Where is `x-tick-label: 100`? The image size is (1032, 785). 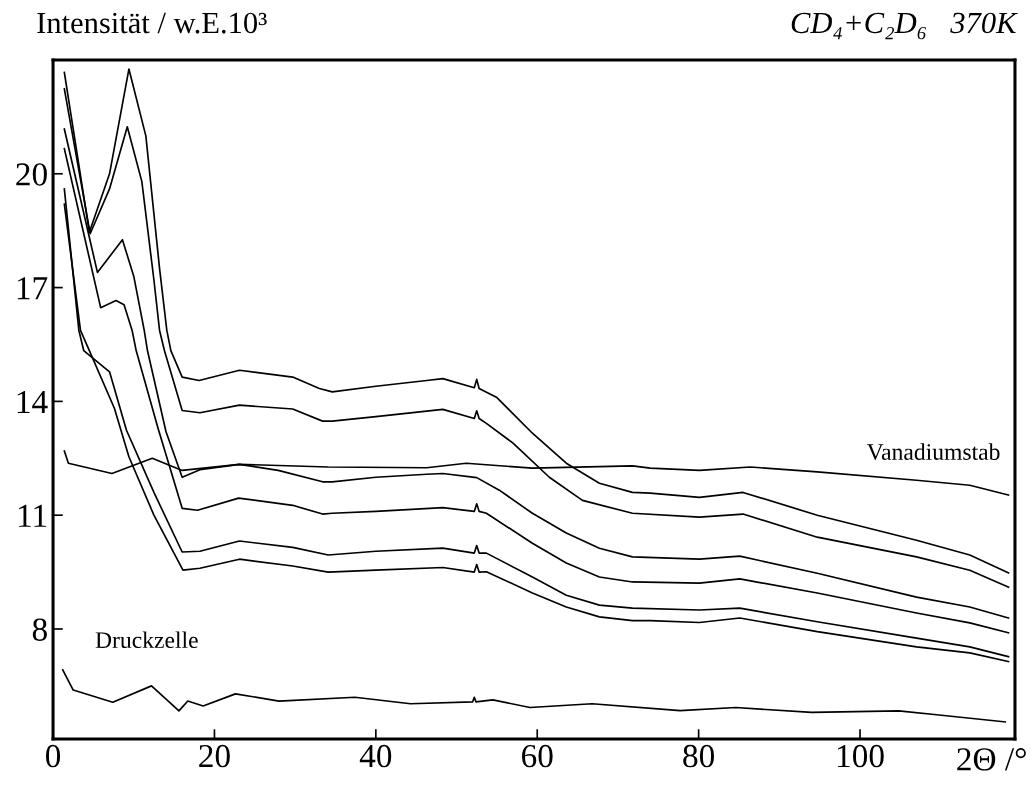 x-tick-label: 100 is located at coordinates (860, 756).